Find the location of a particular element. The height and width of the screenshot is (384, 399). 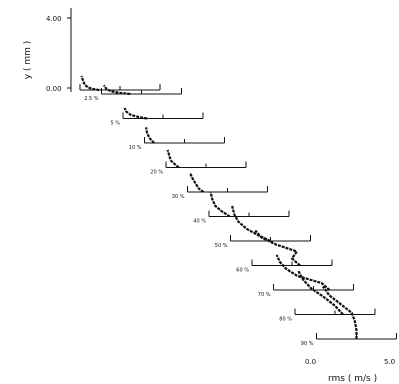

profile-label: 10 % is located at coordinates (135, 148).